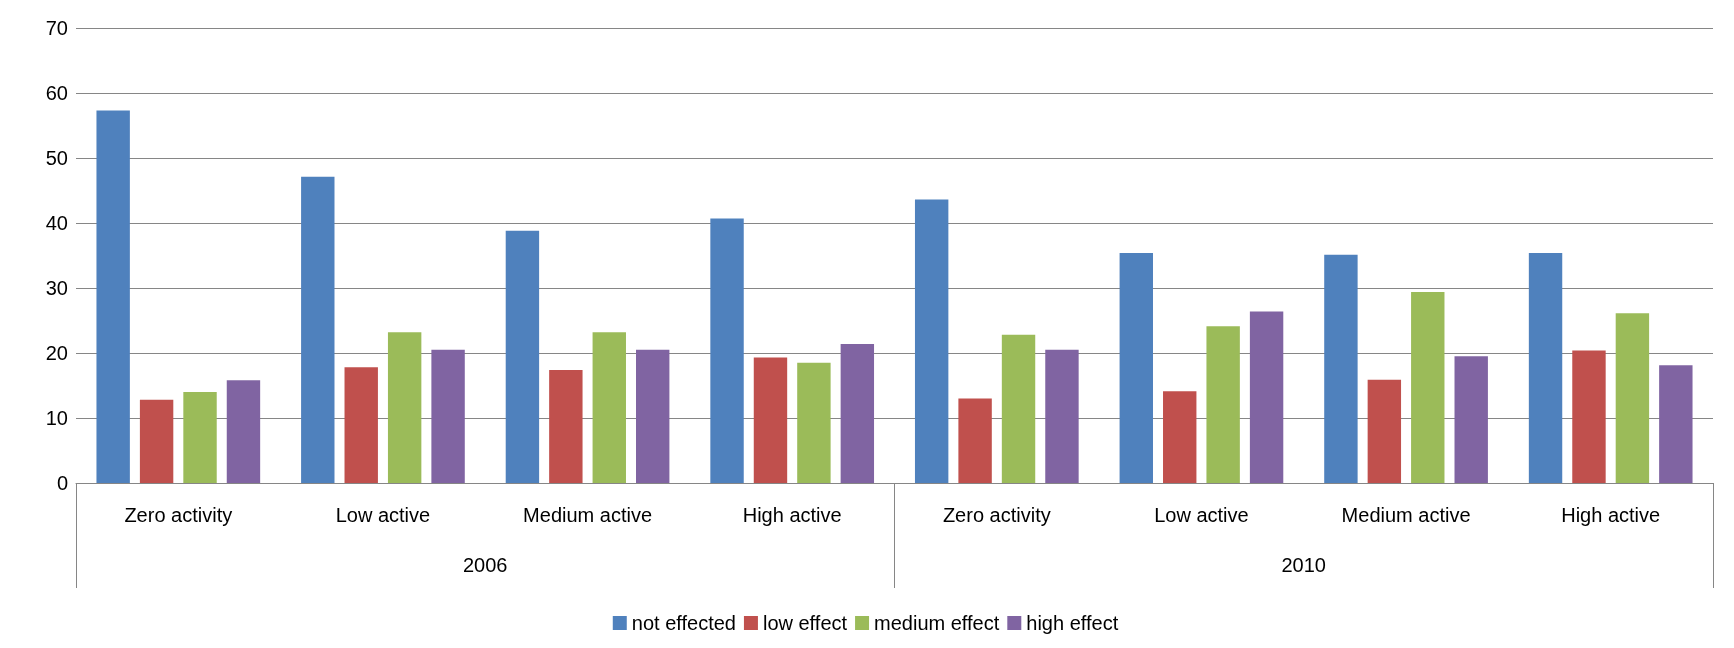 Image resolution: width=1734 pixels, height=648 pixels. What do you see at coordinates (56, 353) in the screenshot?
I see `y-tick-label: 20` at bounding box center [56, 353].